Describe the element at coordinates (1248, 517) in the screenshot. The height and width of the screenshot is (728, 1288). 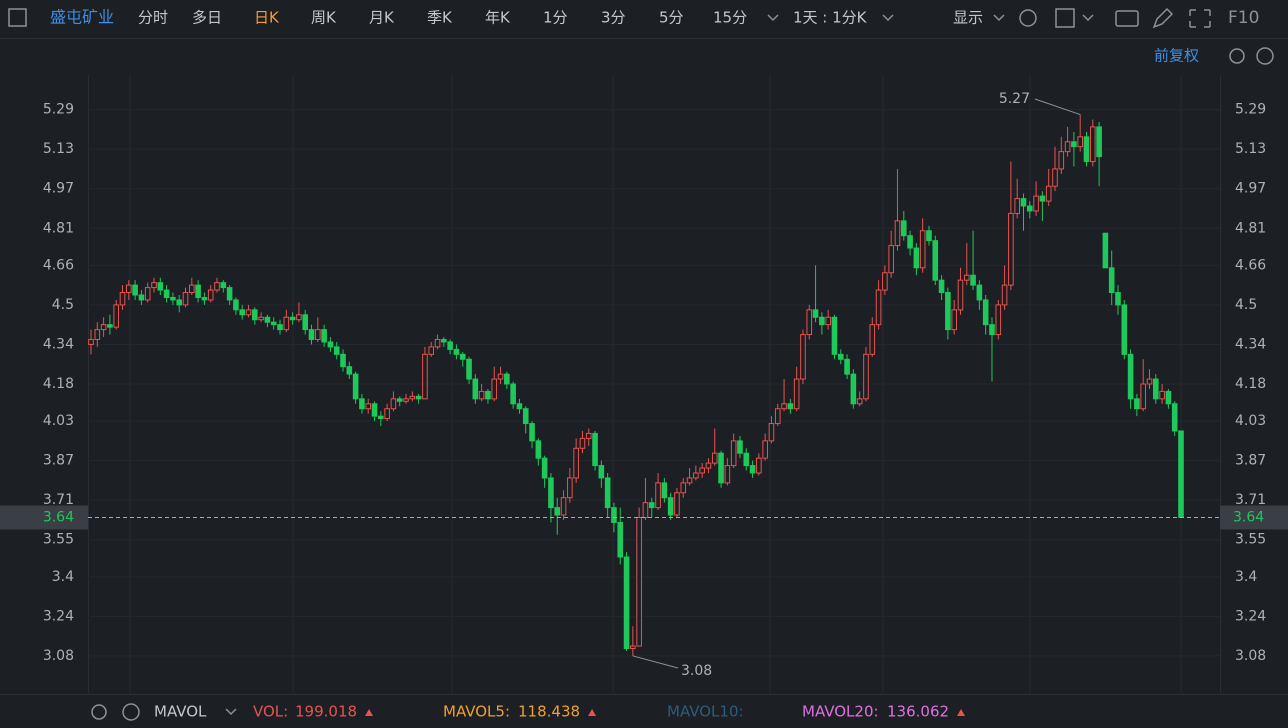
I see `last-price-label: 3.64` at that location.